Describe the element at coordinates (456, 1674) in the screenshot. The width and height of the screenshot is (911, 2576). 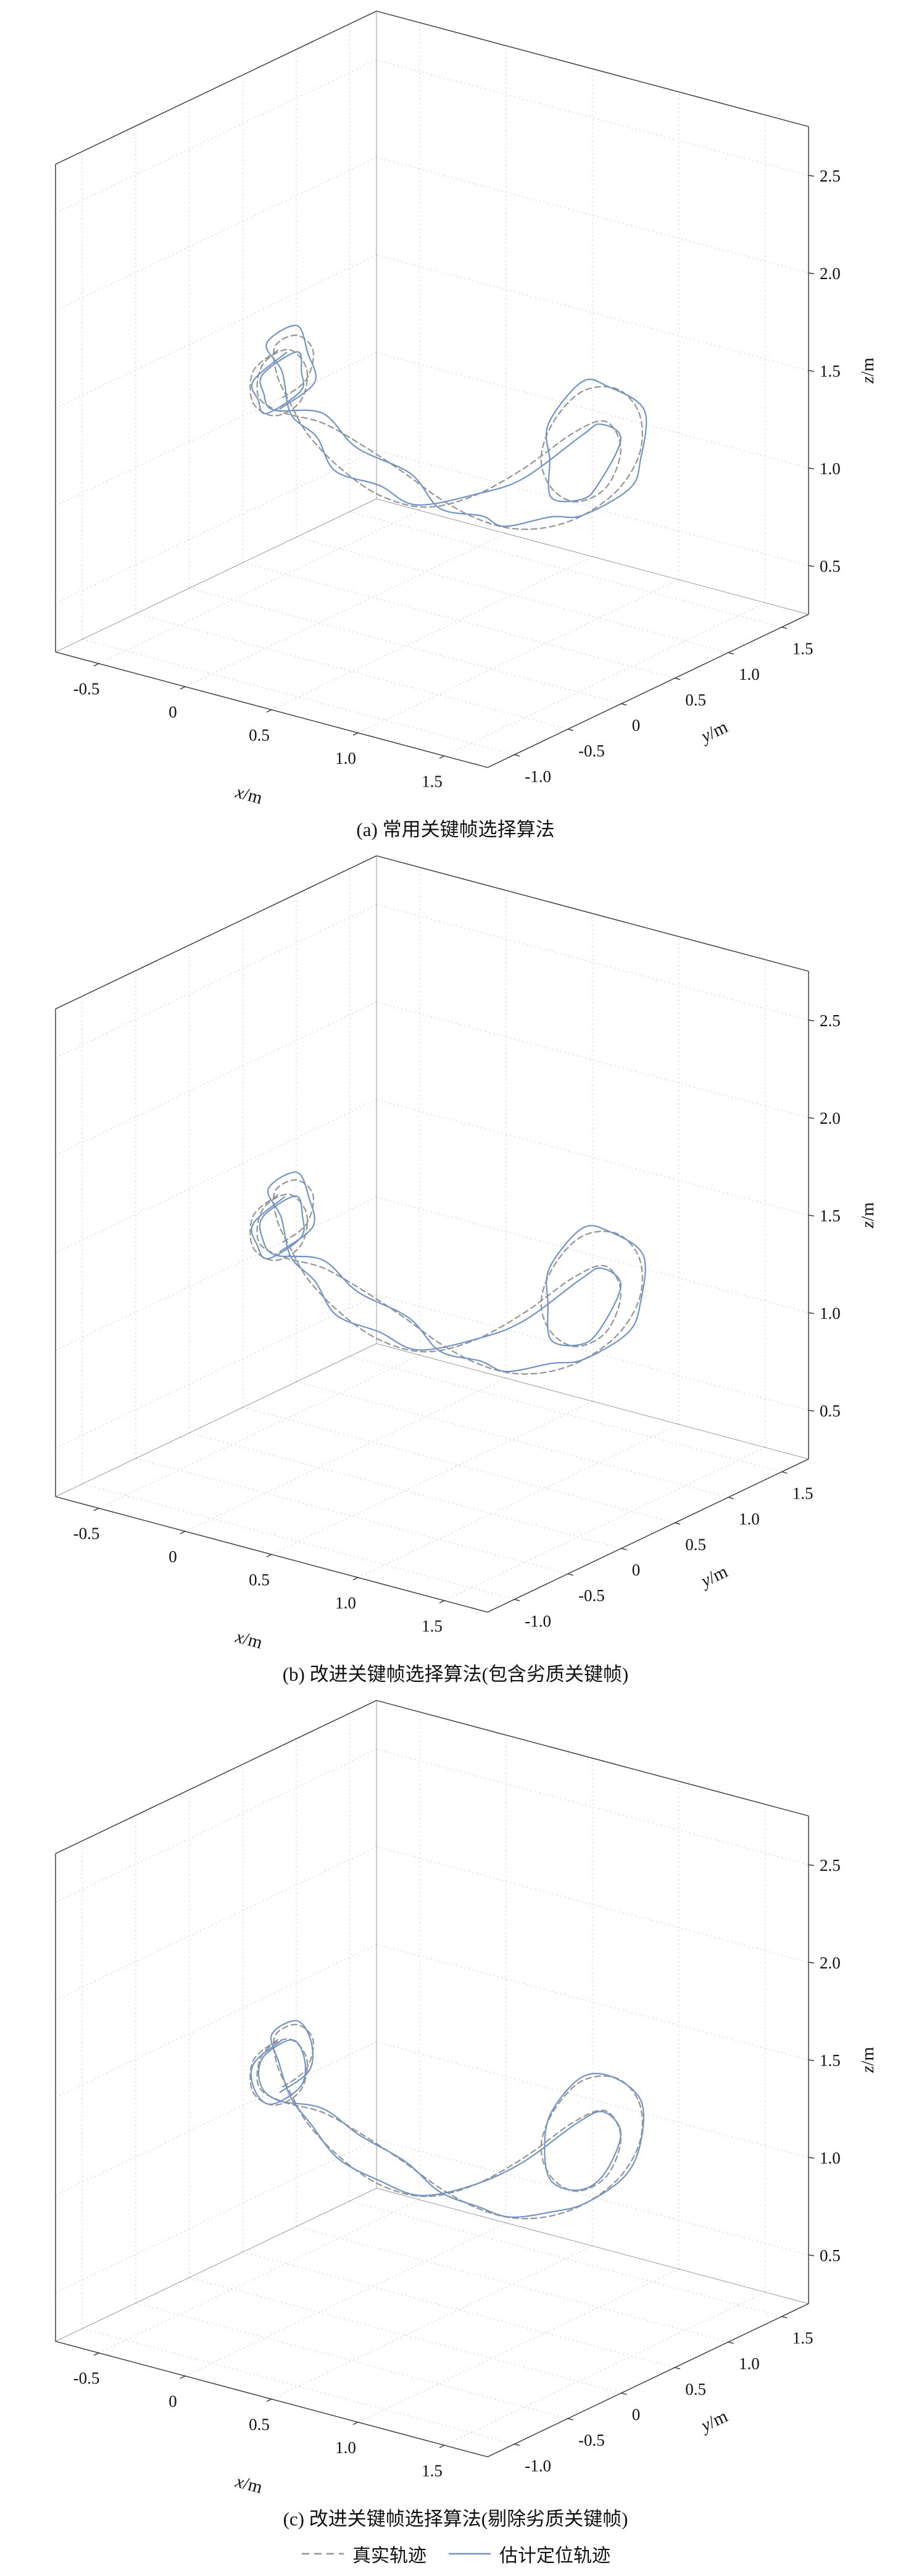
I see `subplot-b-caption: (b) 改进关键帧选择算法(包含劣质关键帧)` at that location.